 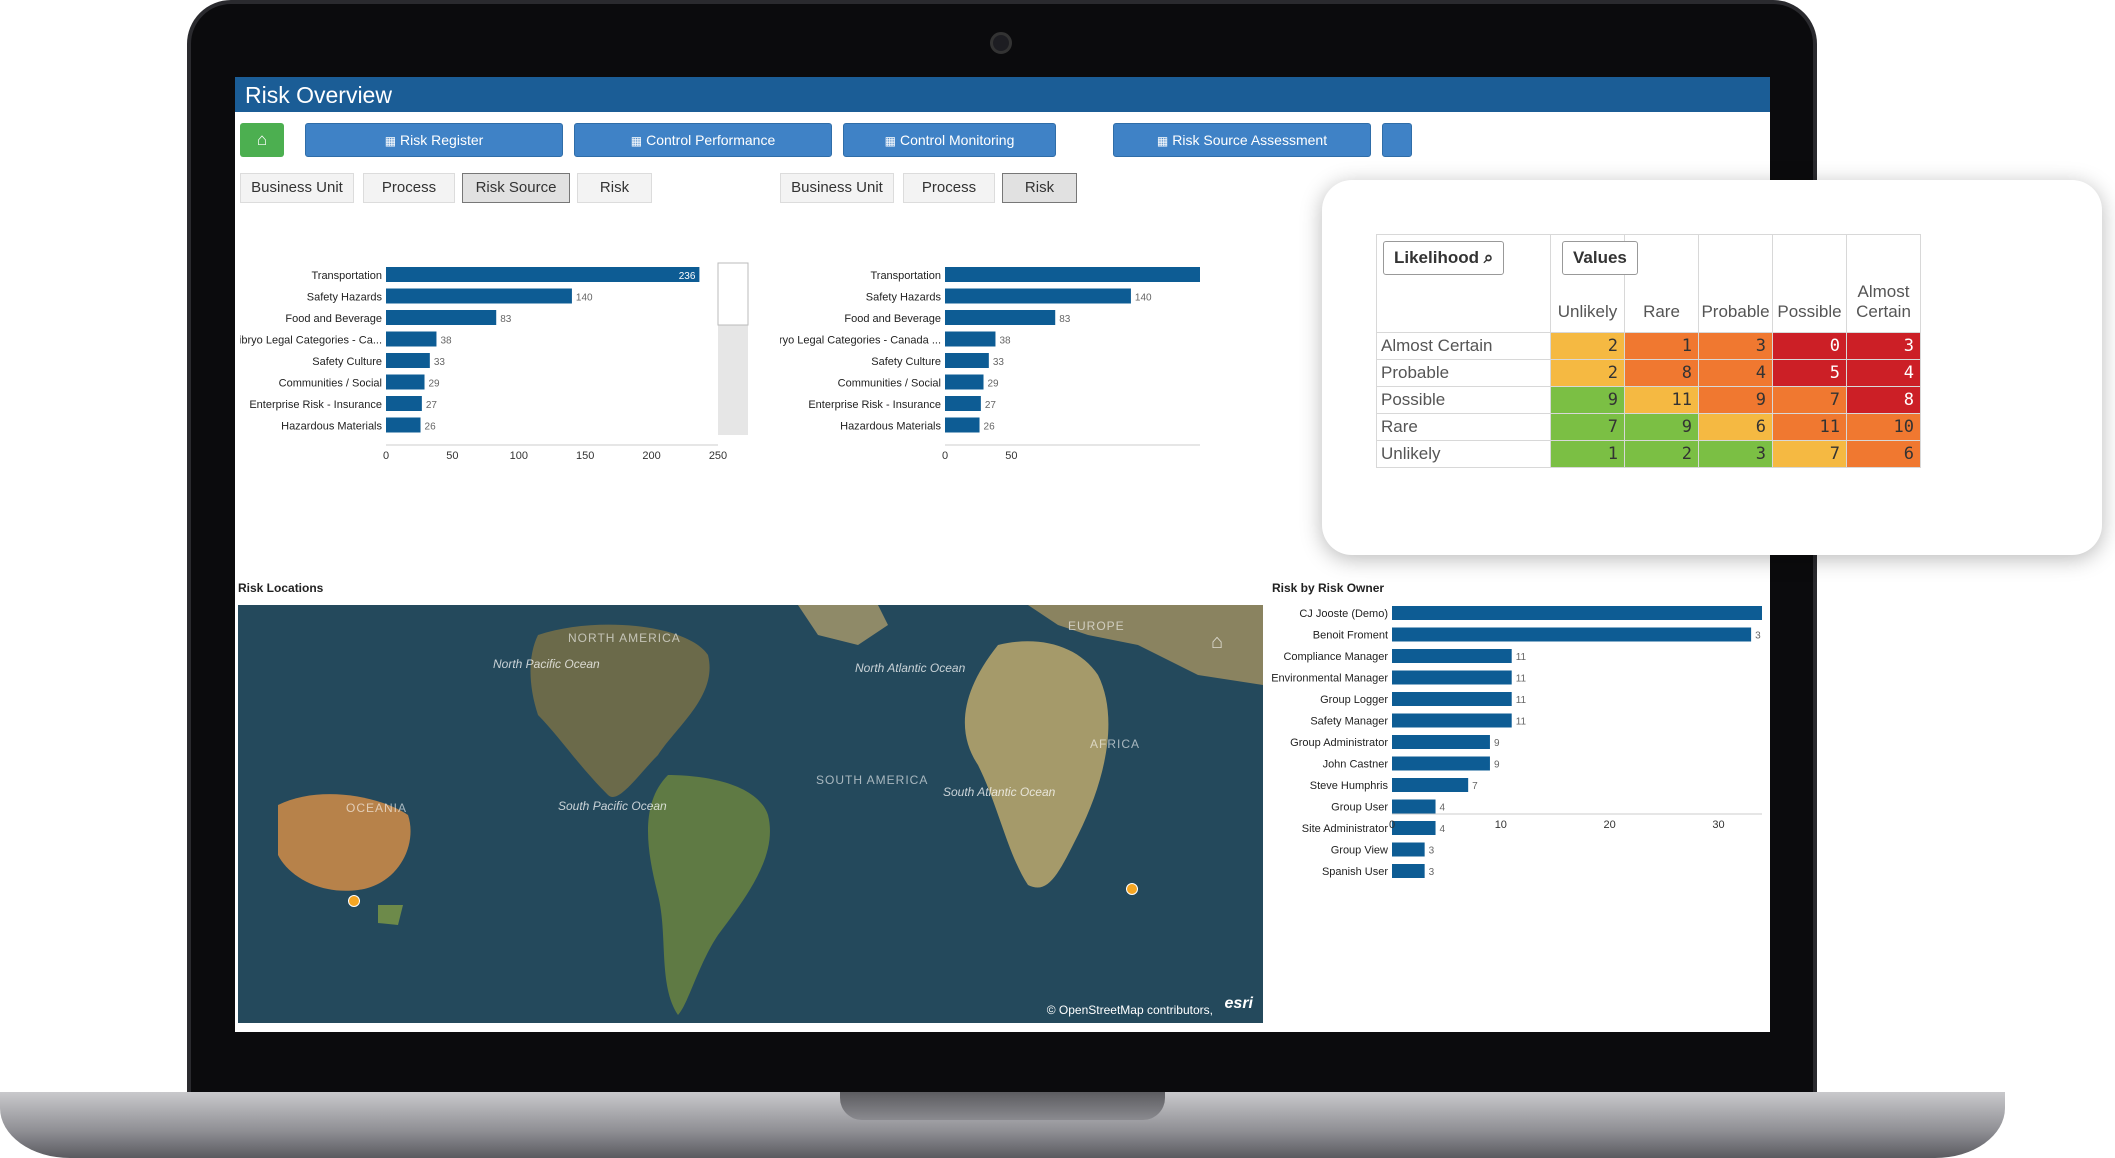 What do you see at coordinates (281, 588) in the screenshot?
I see `risk-locations-title: Risk Locations` at bounding box center [281, 588].